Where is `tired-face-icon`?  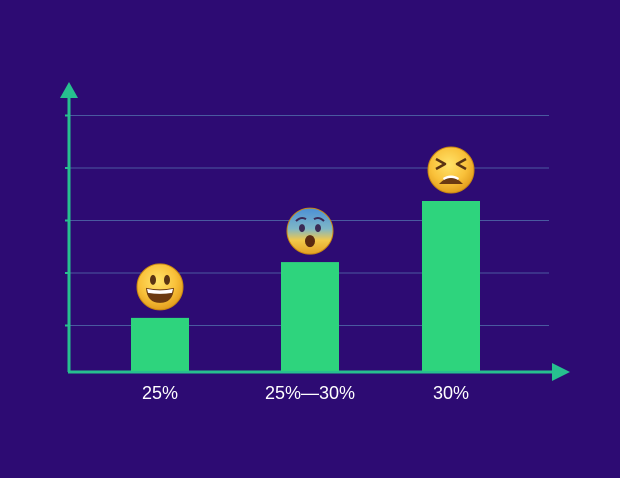 tired-face-icon is located at coordinates (451, 170).